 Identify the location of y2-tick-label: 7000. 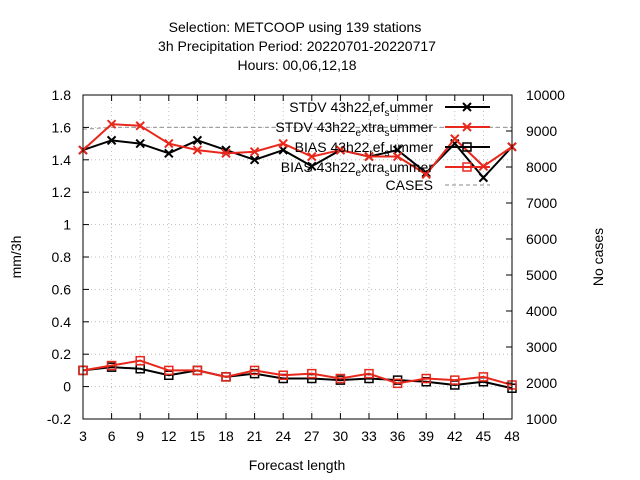
(541, 203).